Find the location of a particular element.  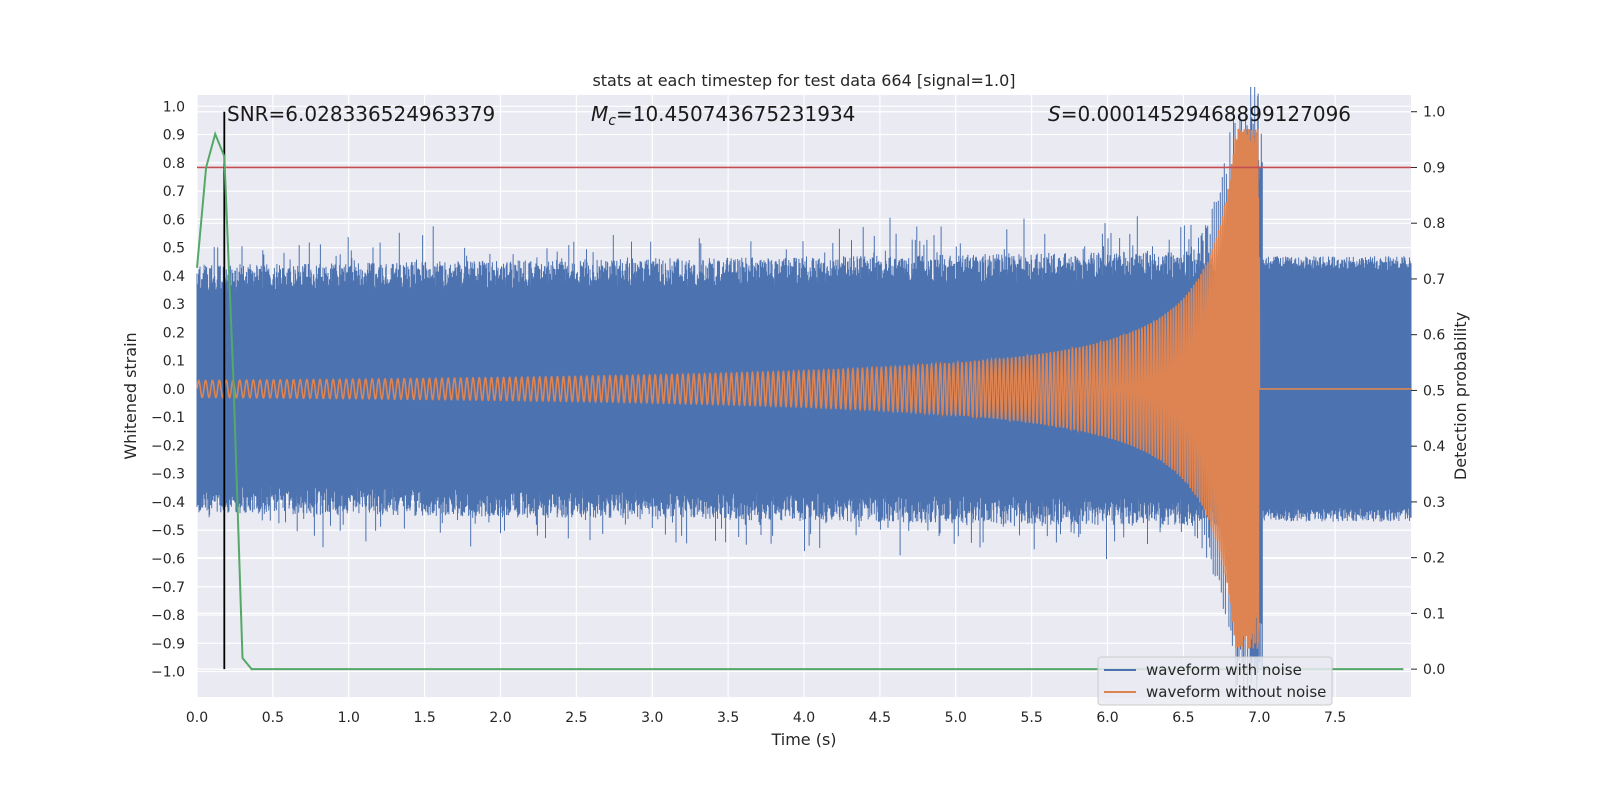

y-left-tick-label: −0.9 is located at coordinates (168, 644).